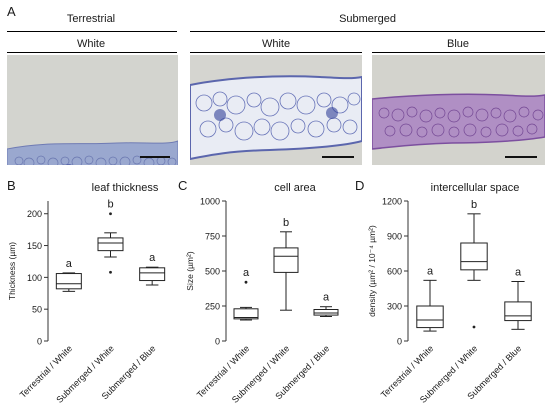 The width and height of the screenshot is (550, 407). What do you see at coordinates (183, 185) in the screenshot?
I see `panel-c-letter: C` at bounding box center [183, 185].